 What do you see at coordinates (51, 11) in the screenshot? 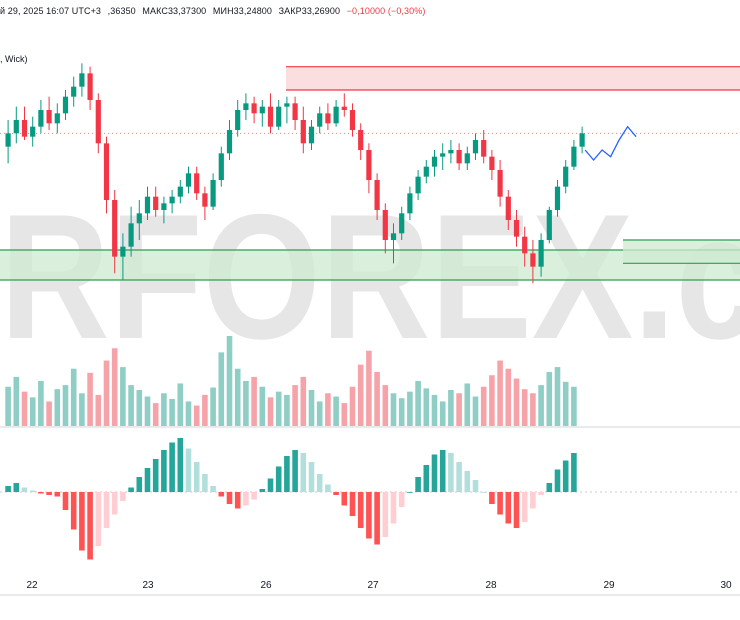
I see `date-label: й 29, 2025 16:07 UTC+3` at bounding box center [51, 11].